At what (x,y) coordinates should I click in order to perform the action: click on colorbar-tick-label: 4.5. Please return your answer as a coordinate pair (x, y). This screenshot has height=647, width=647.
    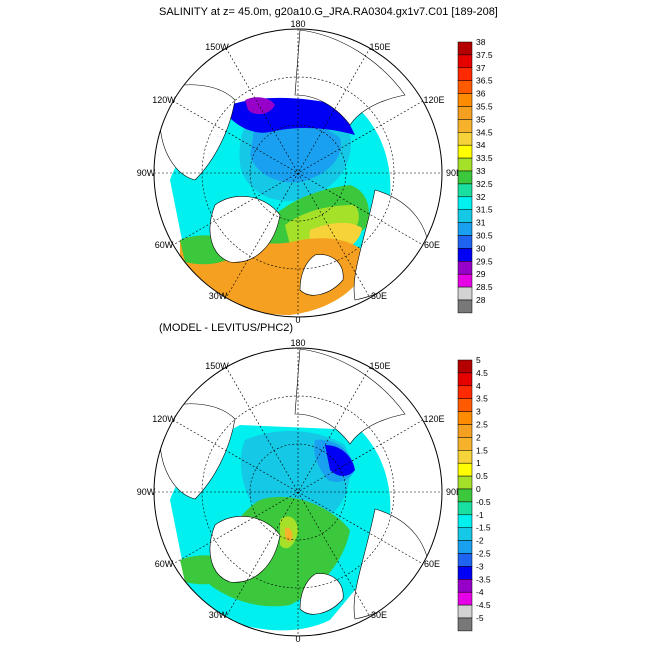
    Looking at the image, I should click on (482, 373).